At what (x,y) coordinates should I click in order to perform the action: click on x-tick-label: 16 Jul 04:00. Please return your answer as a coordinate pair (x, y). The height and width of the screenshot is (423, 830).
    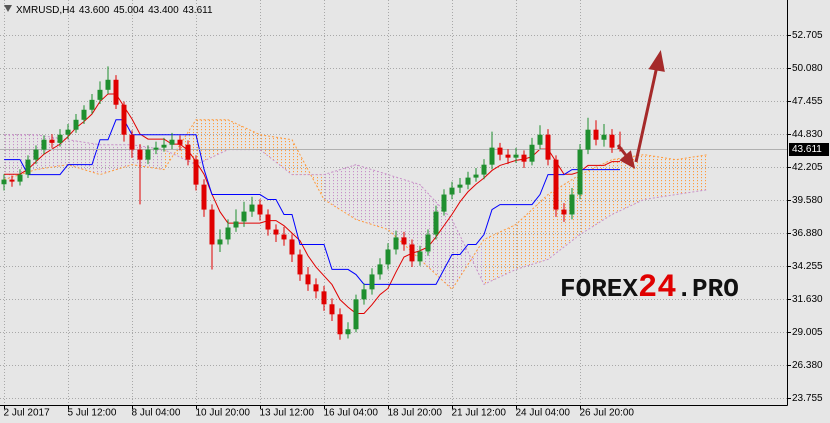
    Looking at the image, I should click on (351, 413).